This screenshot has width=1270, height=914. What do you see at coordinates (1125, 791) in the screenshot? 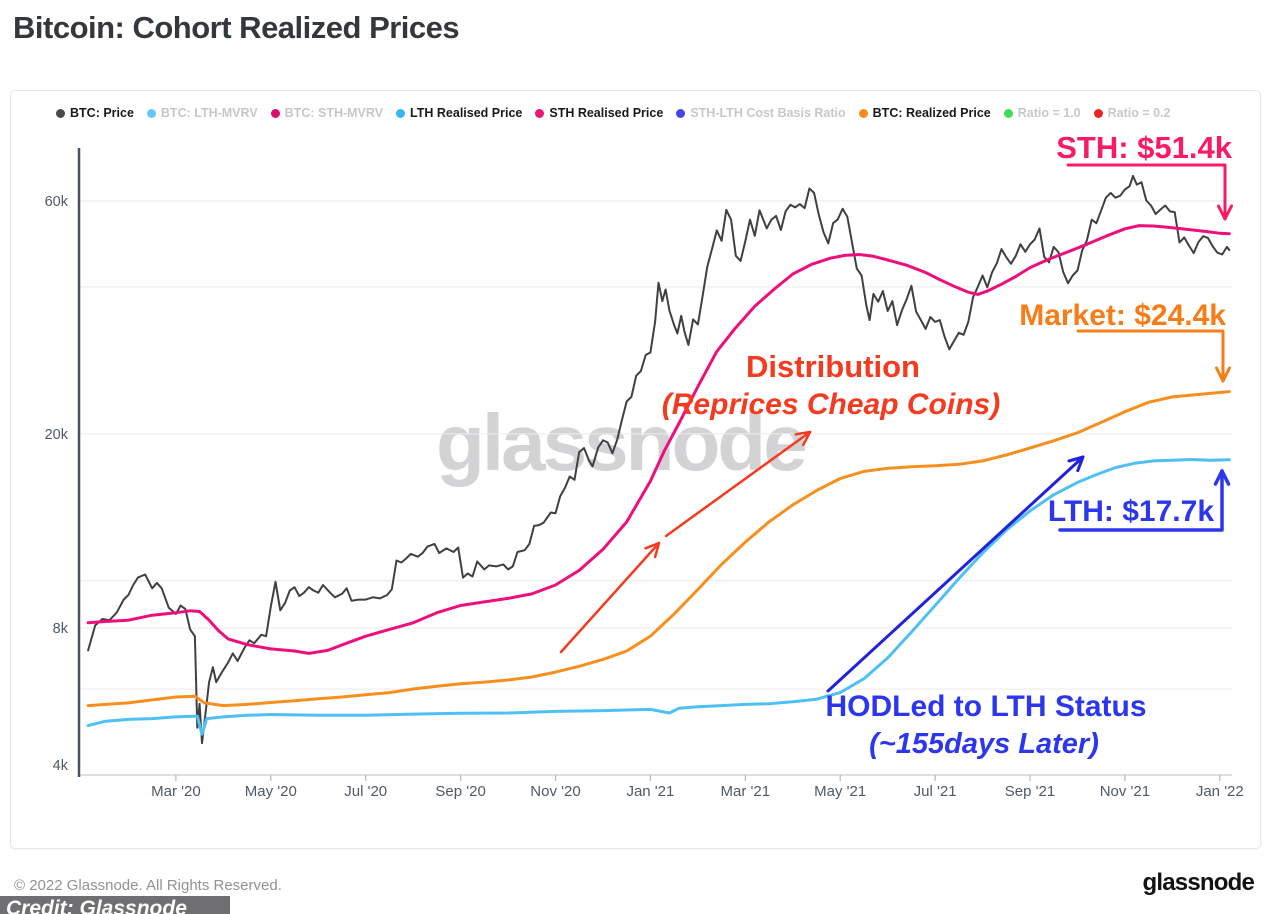
I see `x-axis-label: Nov '21` at bounding box center [1125, 791].